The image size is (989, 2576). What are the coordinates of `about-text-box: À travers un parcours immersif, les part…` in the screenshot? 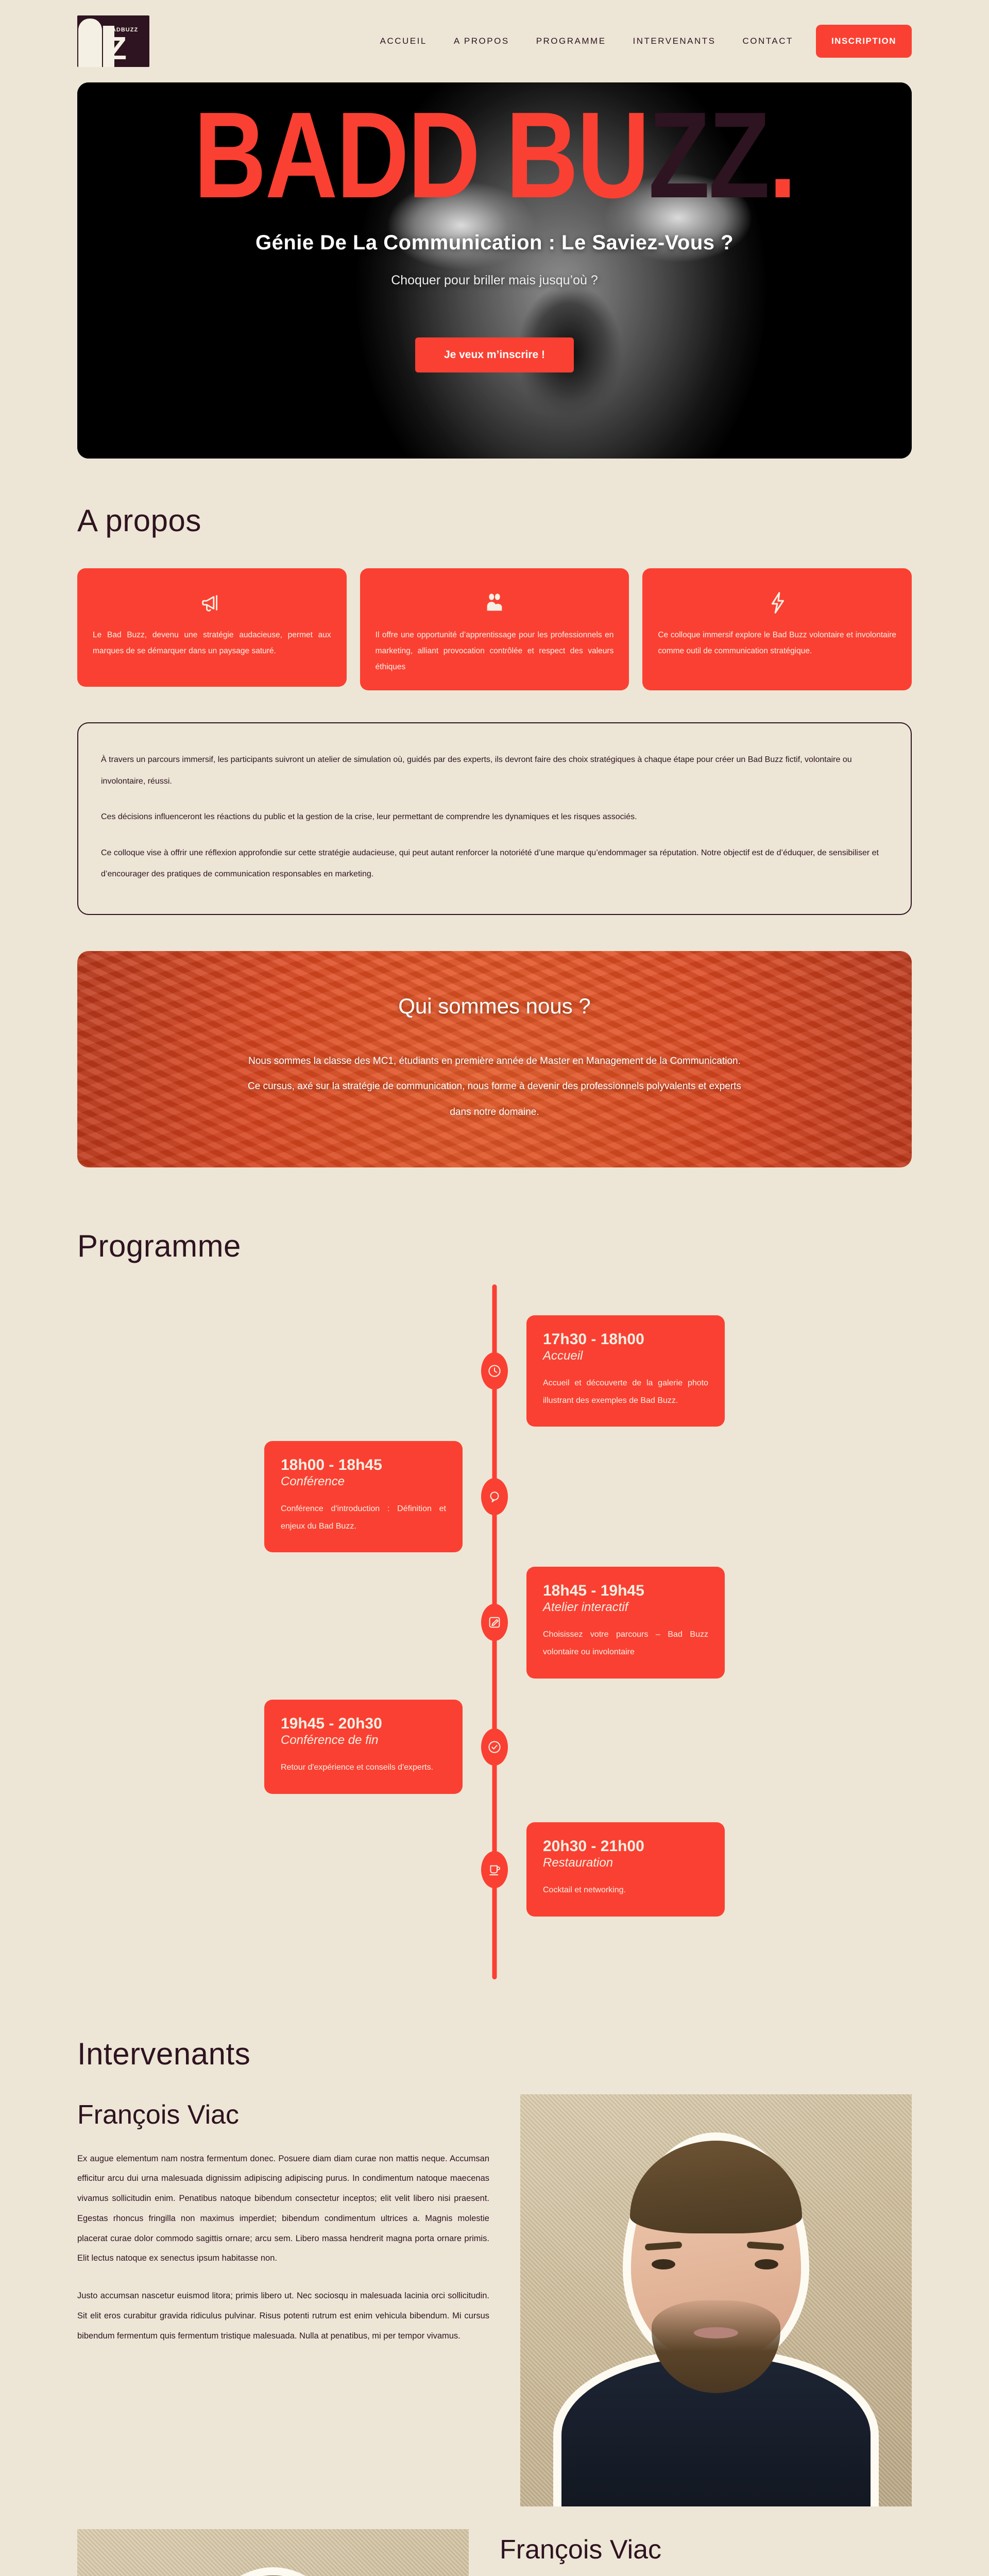 It's located at (494, 818).